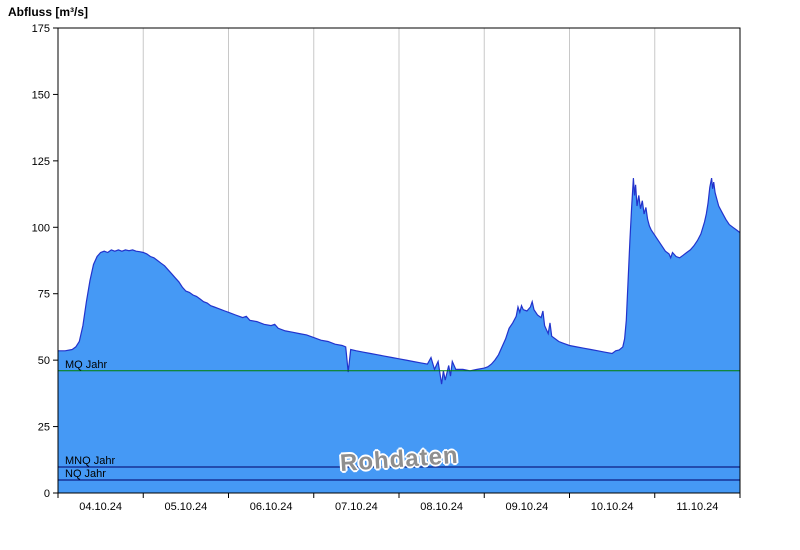  I want to click on x-axis-date-label: 05.10.24, so click(185, 507).